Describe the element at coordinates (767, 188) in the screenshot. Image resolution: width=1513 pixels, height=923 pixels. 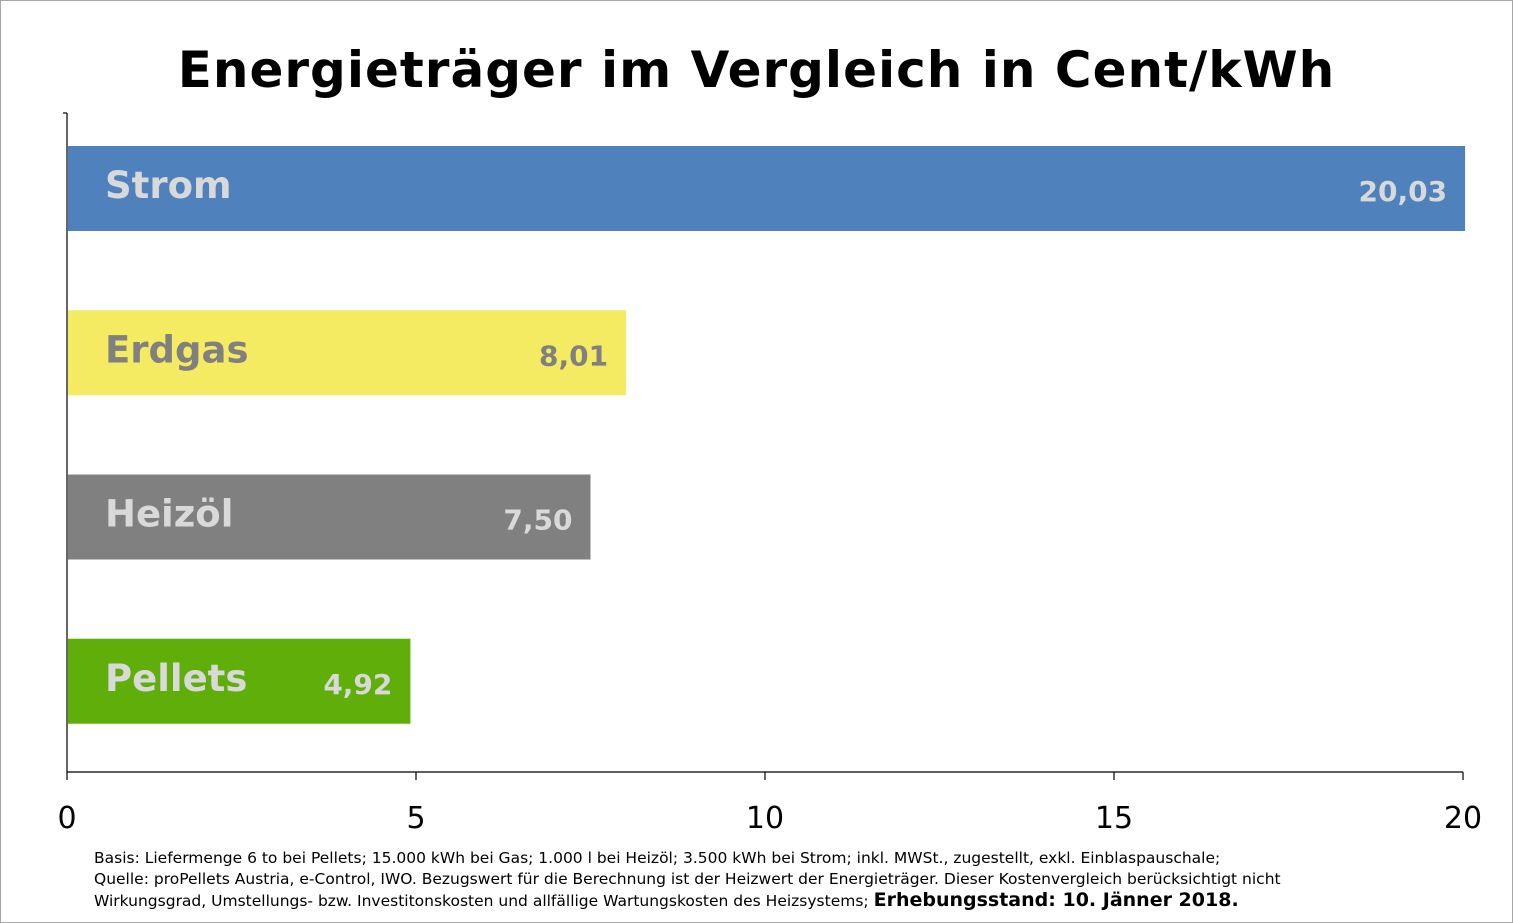
I see `bar-strom` at that location.